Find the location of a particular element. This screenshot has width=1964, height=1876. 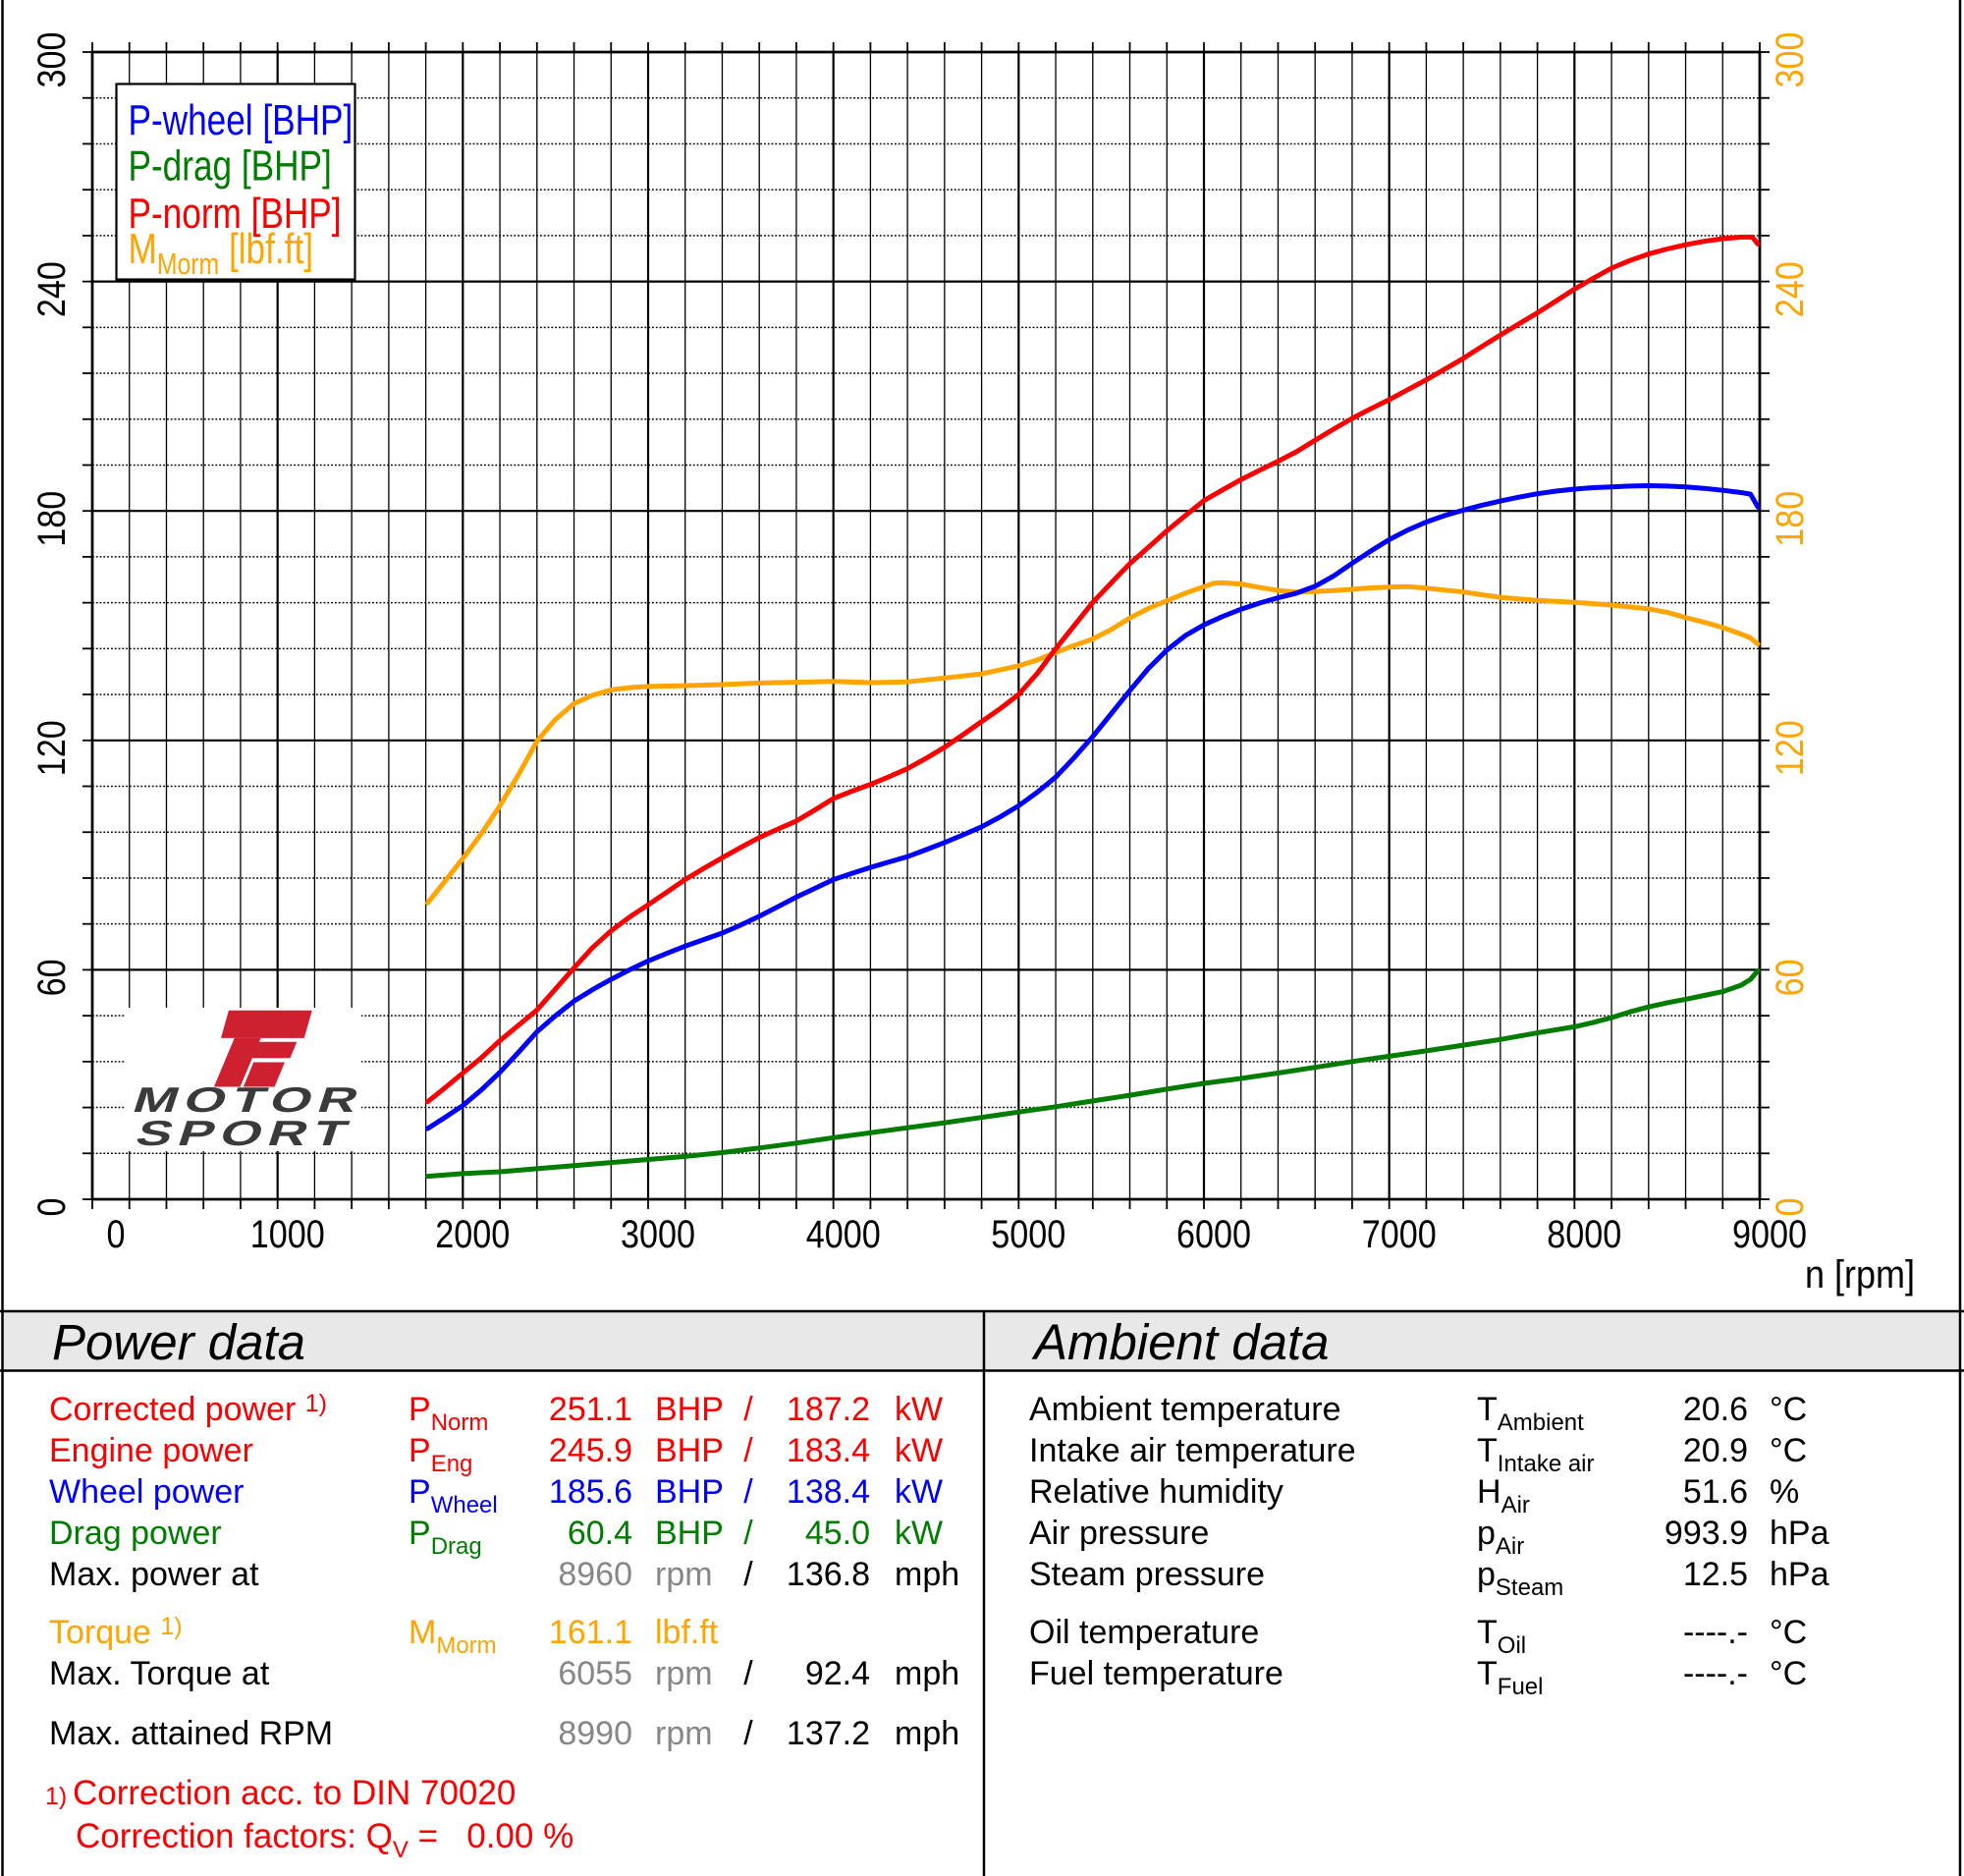

svg-text: Air pressure is located at coordinates (1119, 1533).